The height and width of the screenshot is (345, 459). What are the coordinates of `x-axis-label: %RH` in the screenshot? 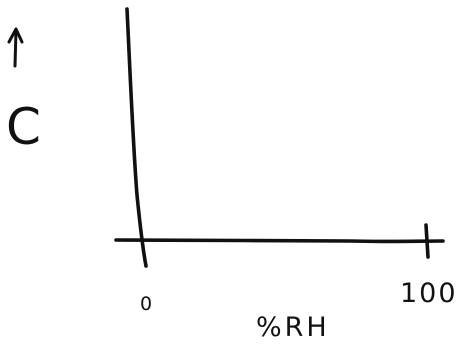 It's located at (293, 327).